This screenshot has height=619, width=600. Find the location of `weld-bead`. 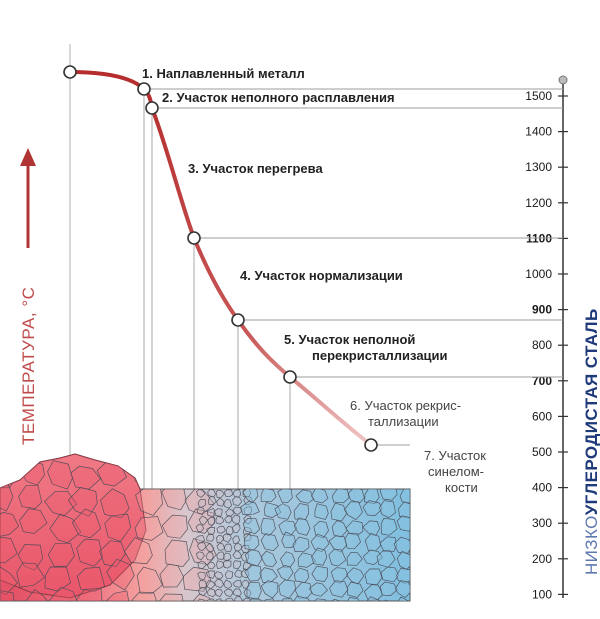

weld-bead is located at coordinates (73, 526).